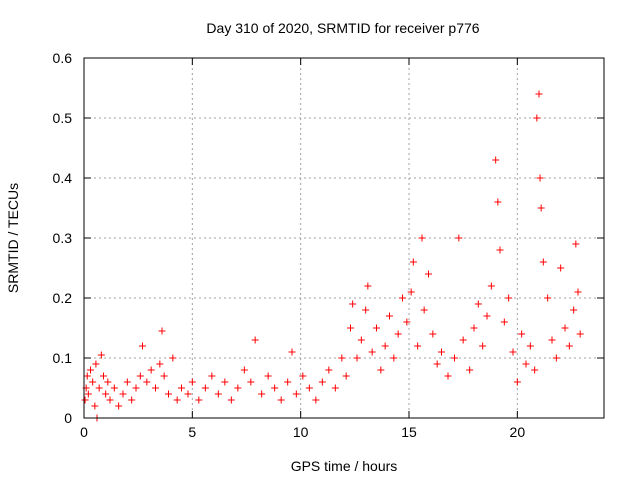 This screenshot has width=640, height=480. What do you see at coordinates (301, 432) in the screenshot?
I see `x-tick-label: 10` at bounding box center [301, 432].